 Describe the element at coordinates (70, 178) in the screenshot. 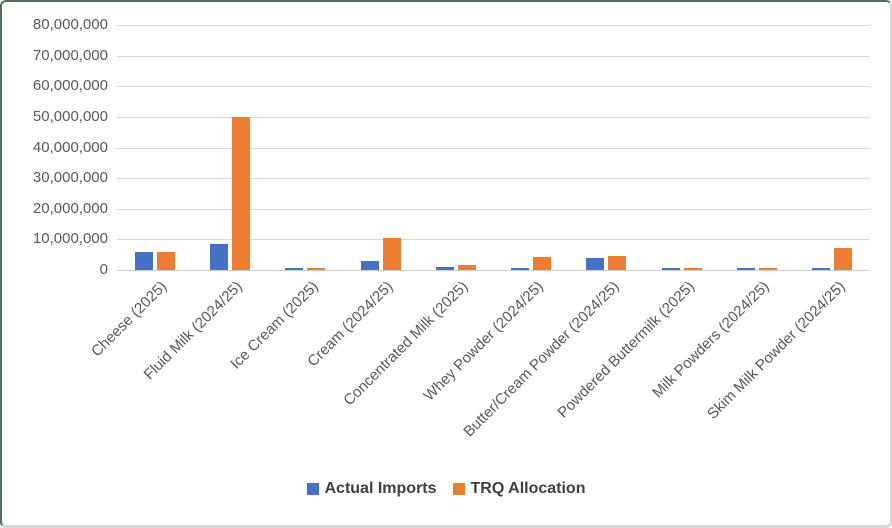

I see `y-tick-label: 30,000,000` at that location.